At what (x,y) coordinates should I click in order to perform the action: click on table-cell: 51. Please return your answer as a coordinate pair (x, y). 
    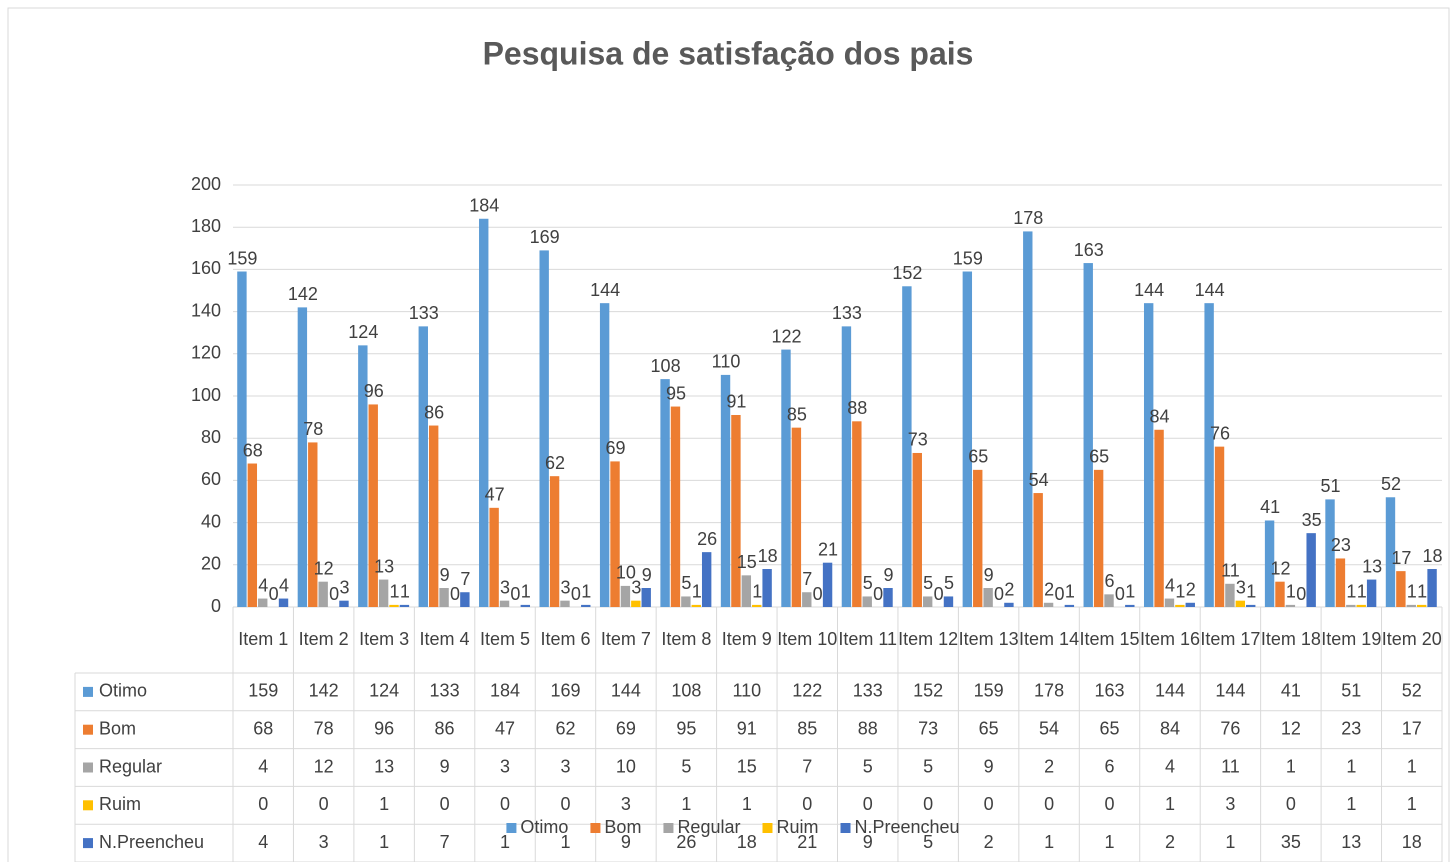
    Looking at the image, I should click on (1351, 691).